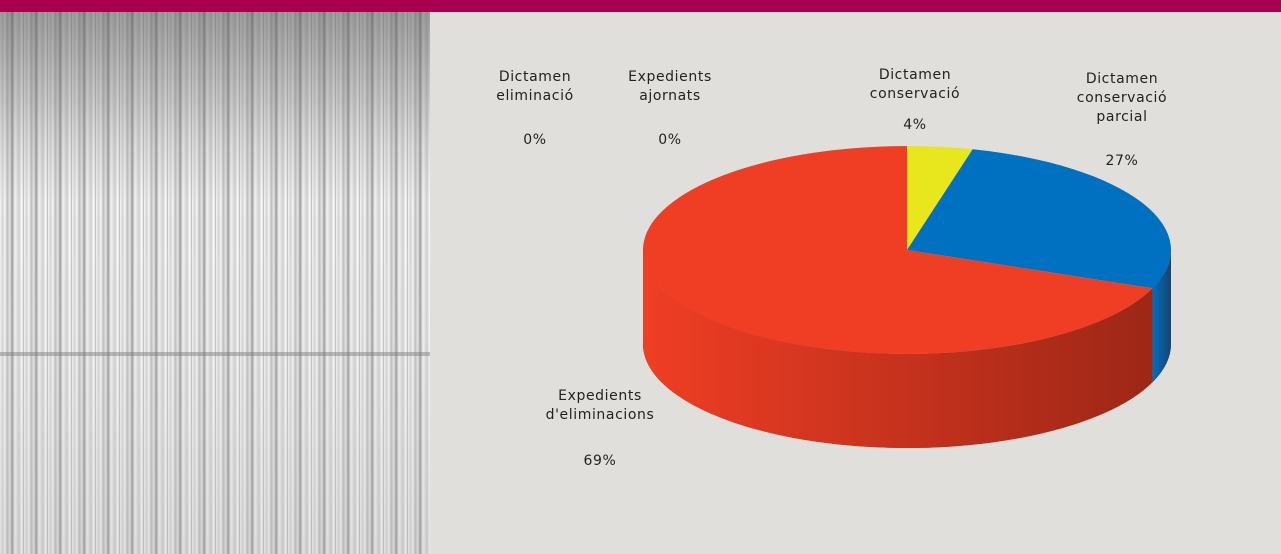 The width and height of the screenshot is (1281, 554). Describe the element at coordinates (535, 86) in the screenshot. I see `slice-label: Dictamen eliminació` at that location.